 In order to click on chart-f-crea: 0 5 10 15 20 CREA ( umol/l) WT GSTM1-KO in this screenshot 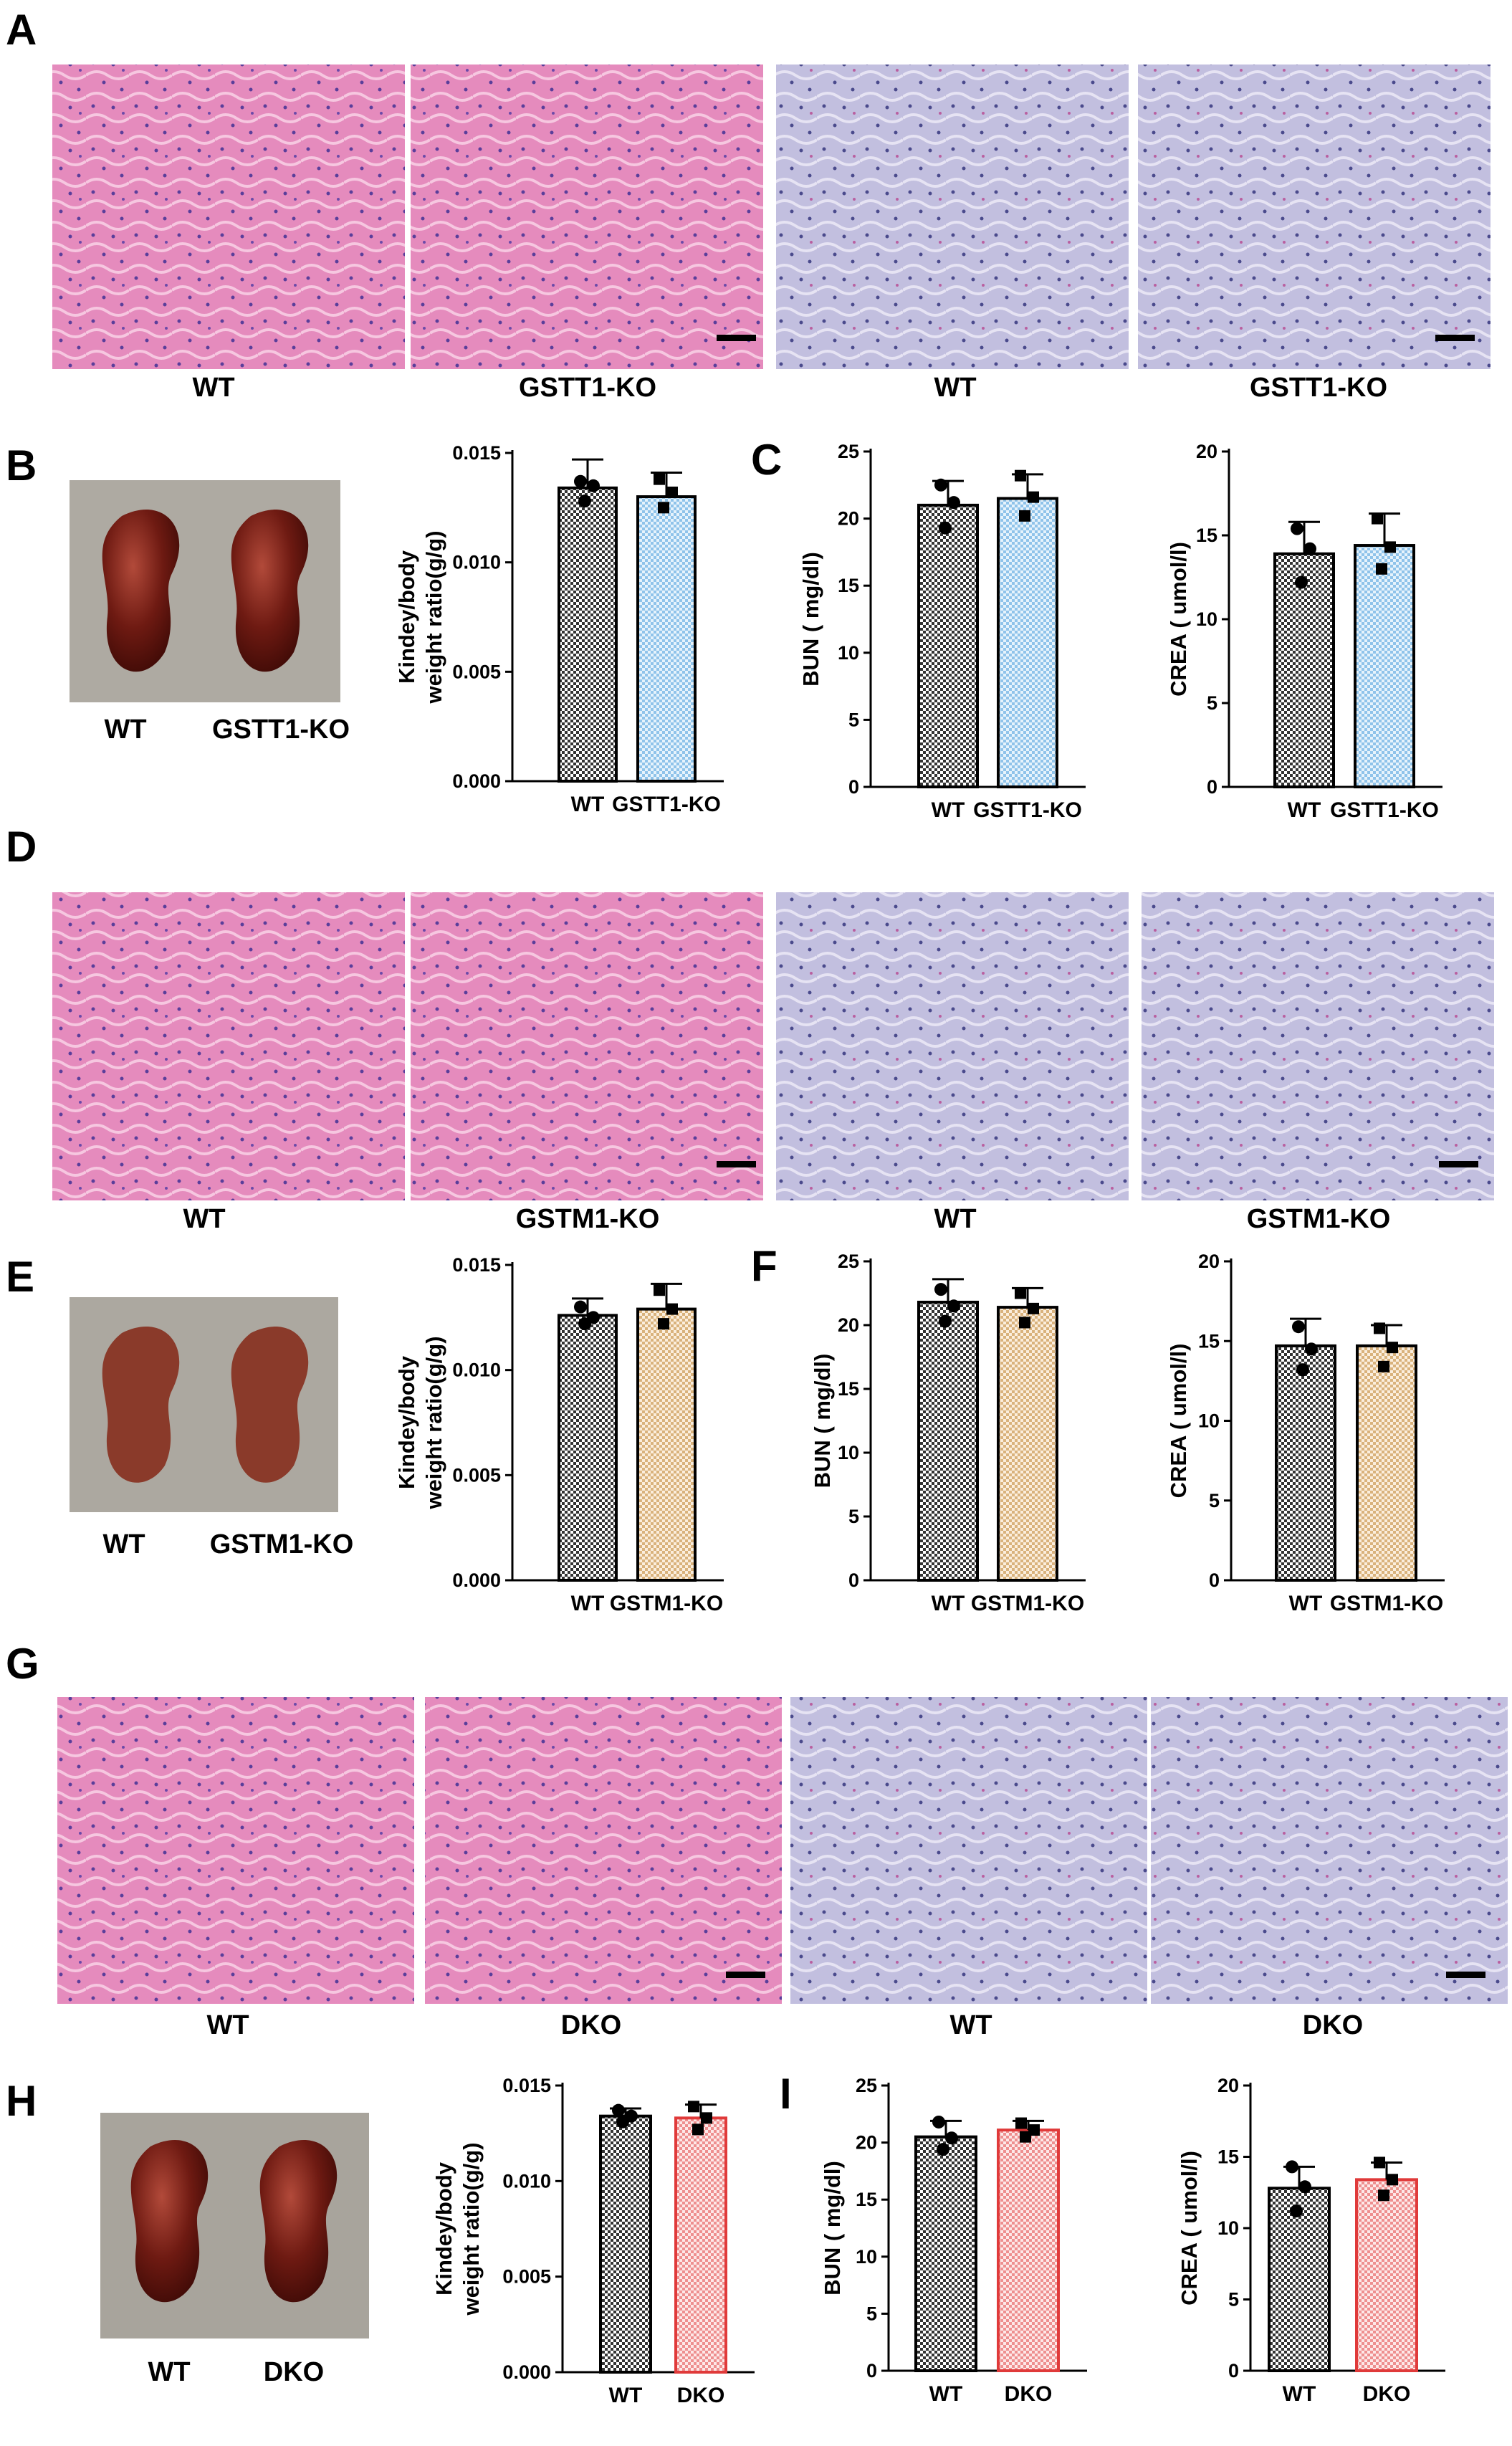, I will do `click(1305, 1433)`.